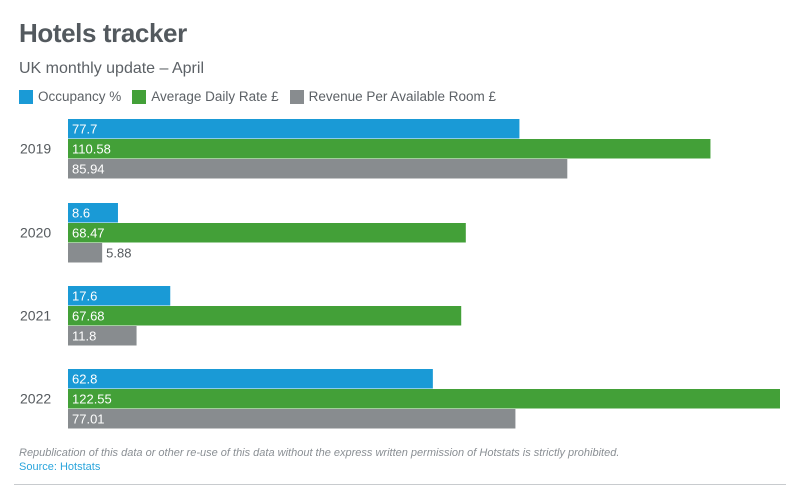 Image resolution: width=800 pixels, height=495 pixels. Describe the element at coordinates (93, 213) in the screenshot. I see `bar-occupancy-2020` at that location.